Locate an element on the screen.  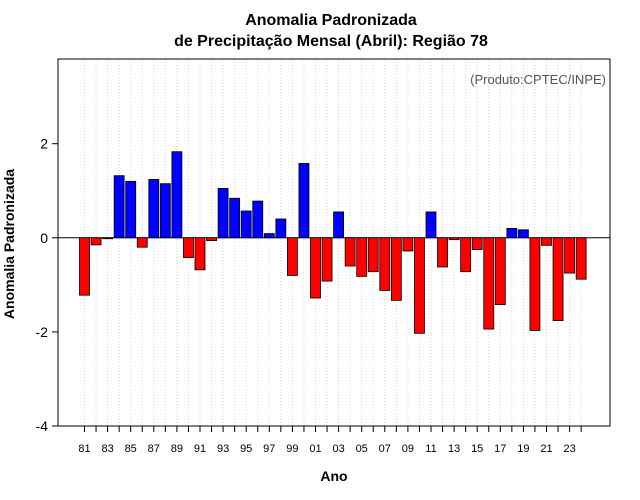
source-annotation: (Produto:CPTEC/INPE) is located at coordinates (538, 79).